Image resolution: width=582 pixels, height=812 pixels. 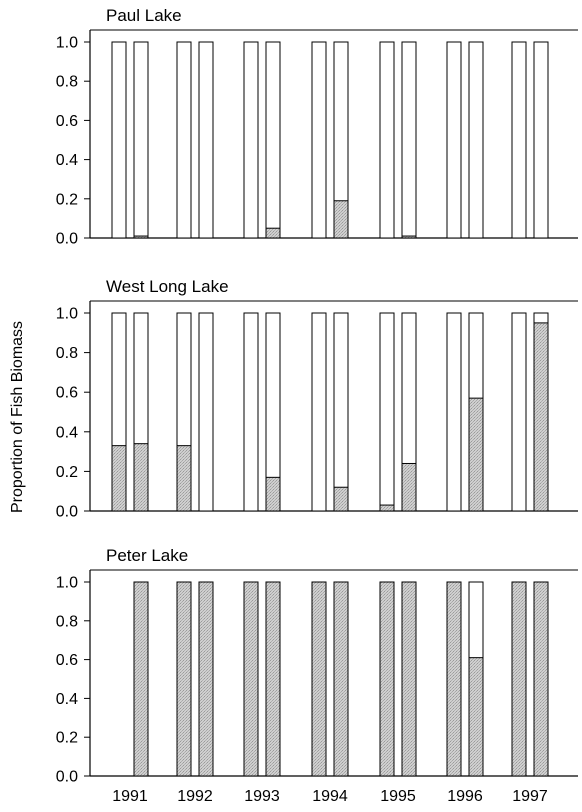 What do you see at coordinates (530, 796) in the screenshot?
I see `x-tick-label: 1997` at bounding box center [530, 796].